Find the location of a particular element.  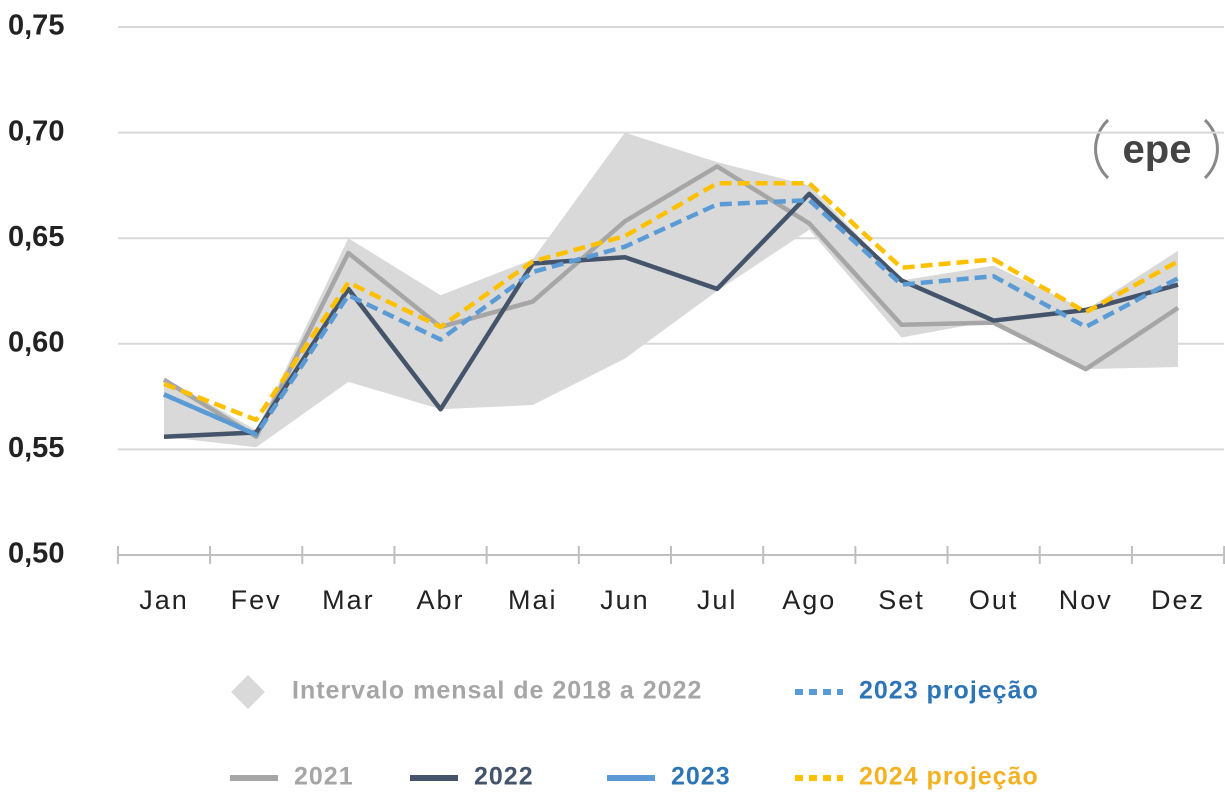

legend-label: 2023 is located at coordinates (701, 777).